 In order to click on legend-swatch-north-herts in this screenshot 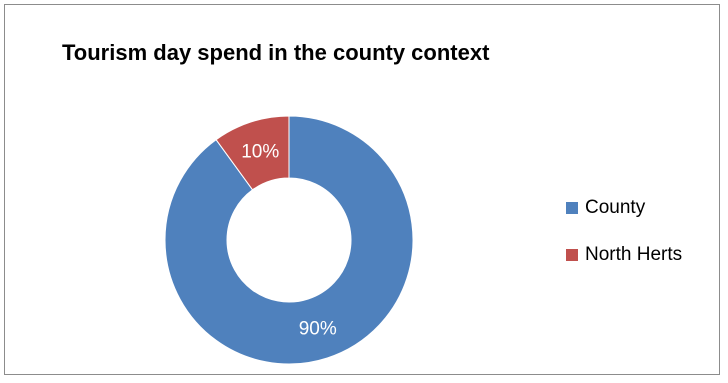, I will do `click(572, 255)`.